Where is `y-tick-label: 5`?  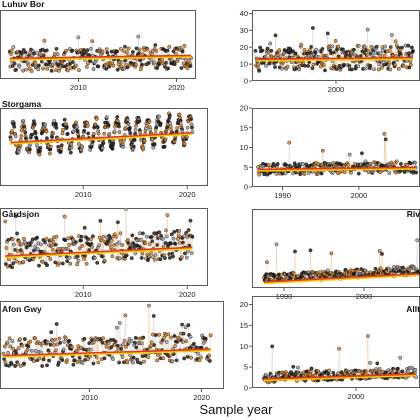
y-tick-label: 5 is located at coordinates (246, 167).